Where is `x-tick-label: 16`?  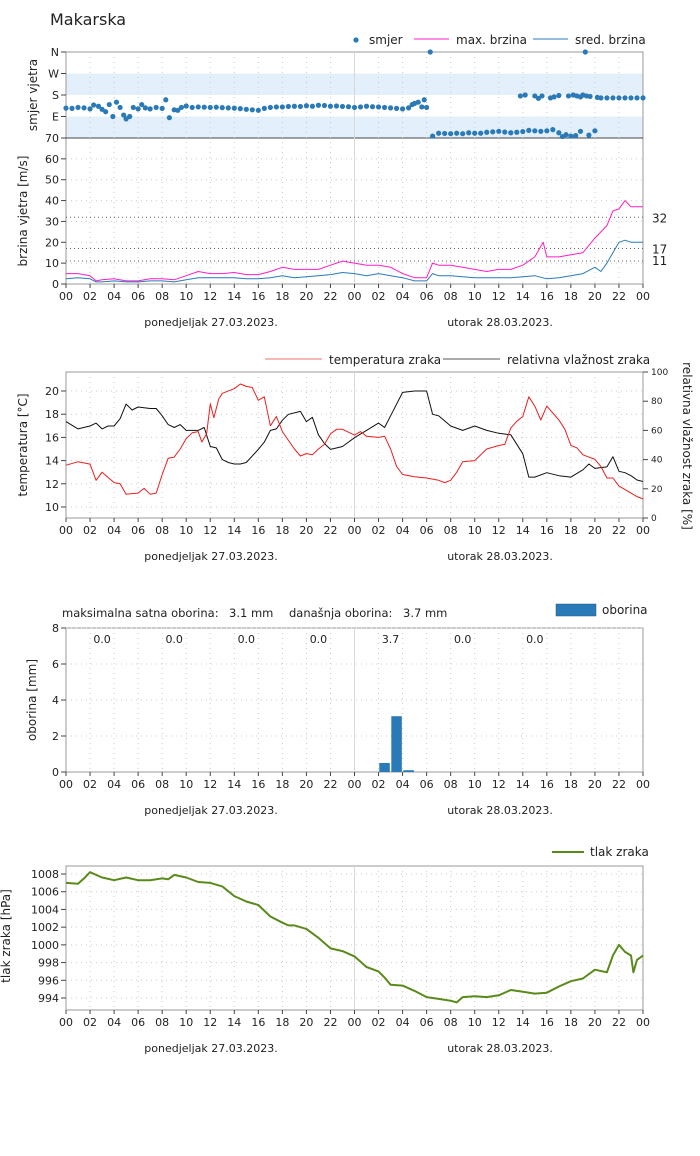 x-tick-label: 16 is located at coordinates (258, 296).